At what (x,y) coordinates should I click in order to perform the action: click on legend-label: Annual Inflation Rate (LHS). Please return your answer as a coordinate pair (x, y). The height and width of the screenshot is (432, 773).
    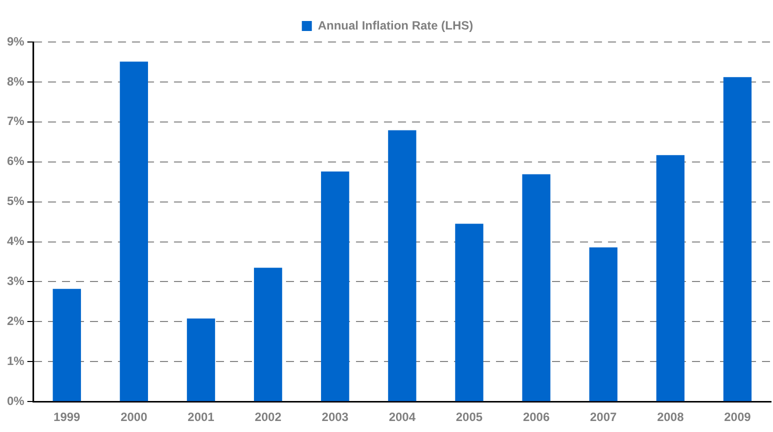
    Looking at the image, I should click on (396, 25).